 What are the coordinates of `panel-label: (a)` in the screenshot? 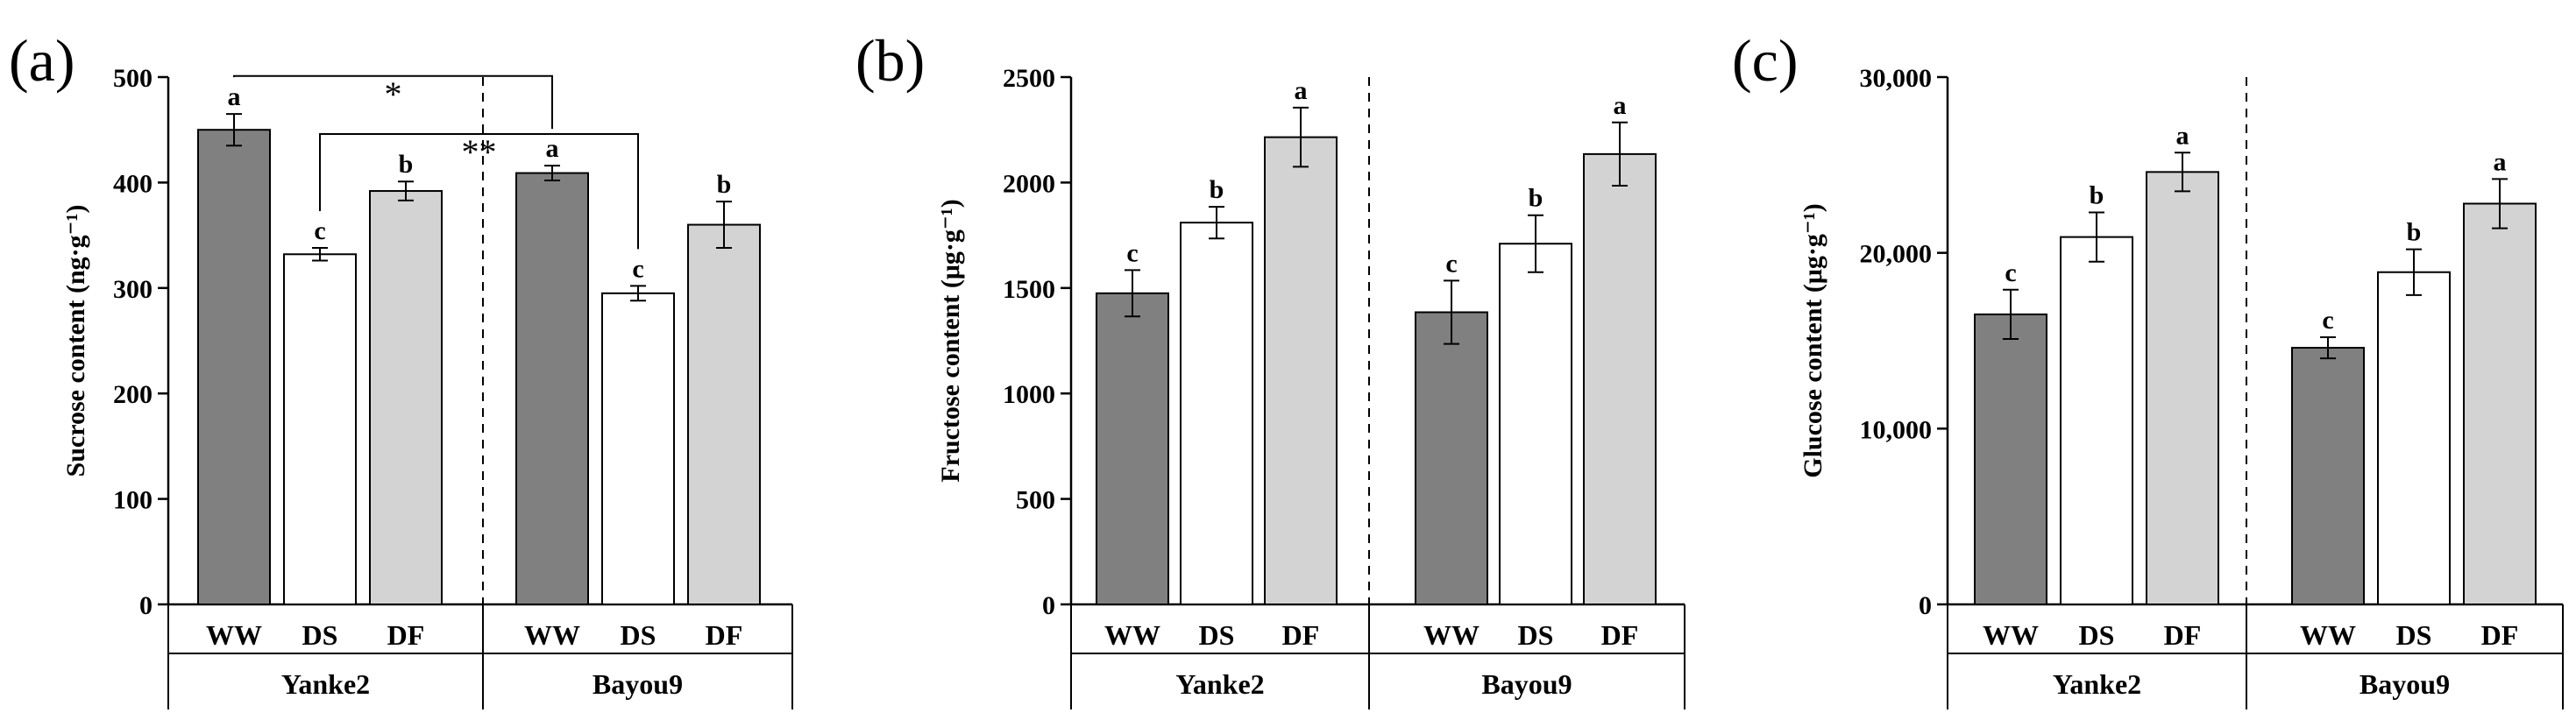 It's located at (42, 60).